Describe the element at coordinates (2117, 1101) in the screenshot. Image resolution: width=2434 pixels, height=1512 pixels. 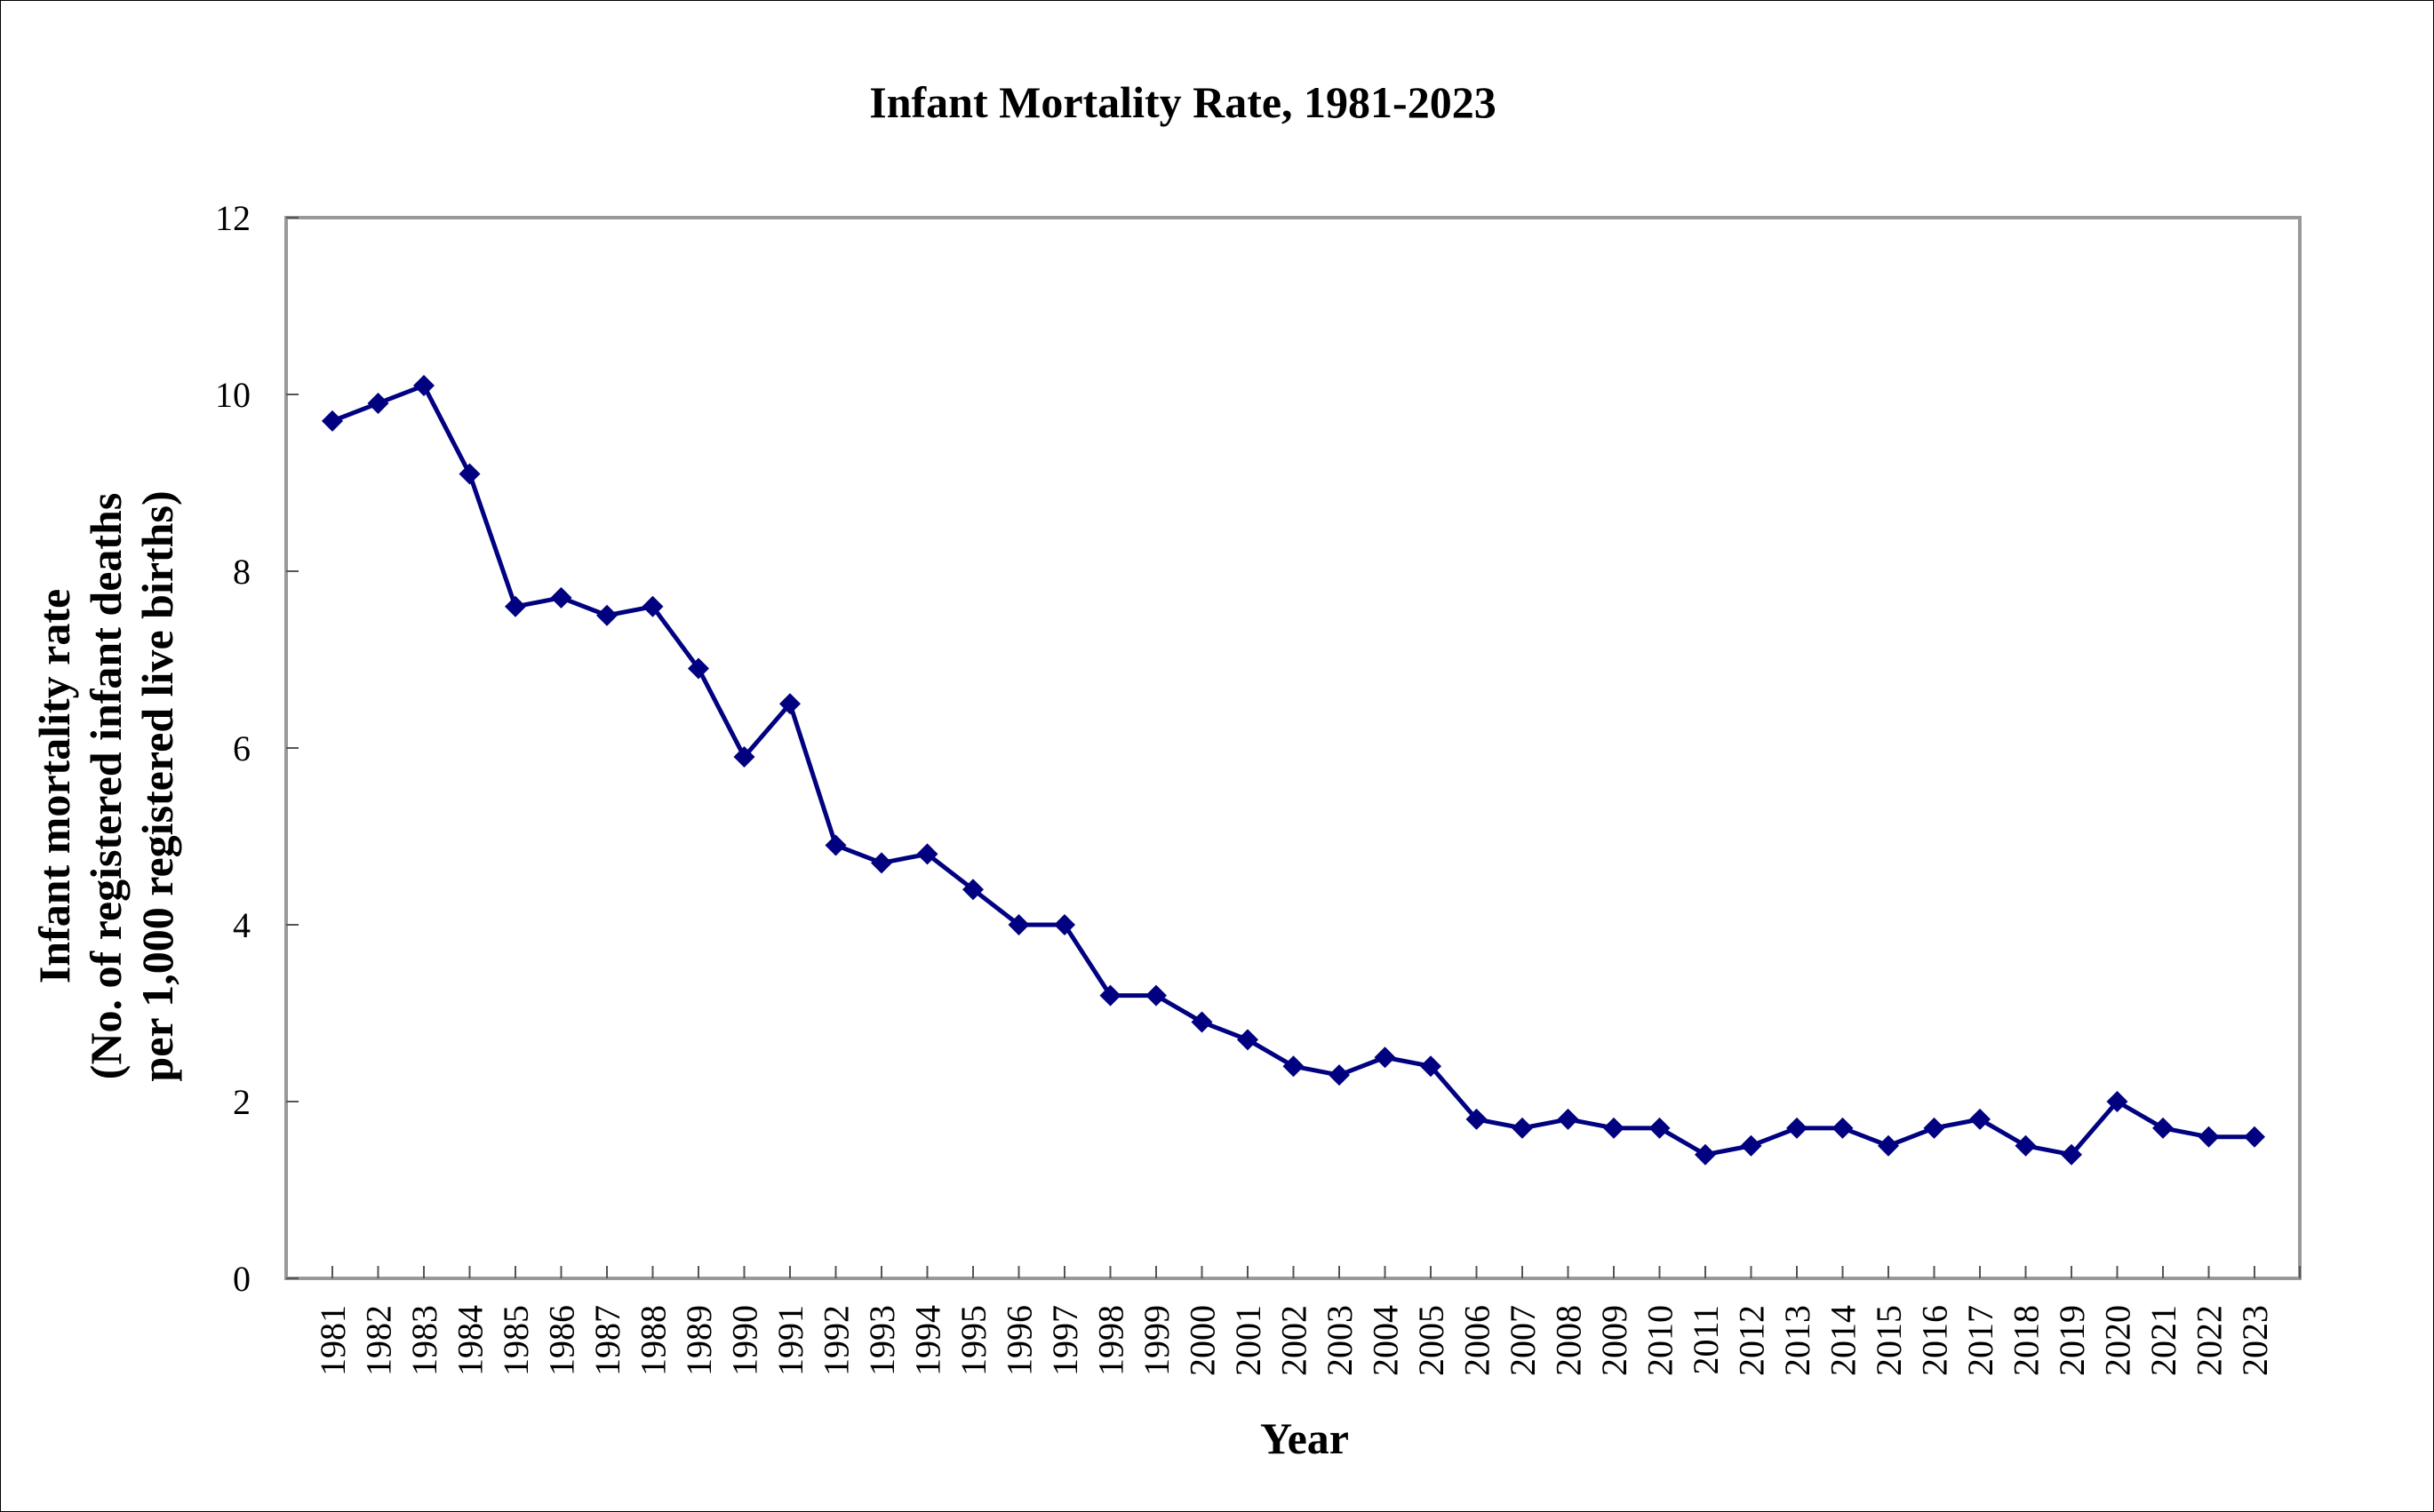
I see `data-point-2020` at that location.